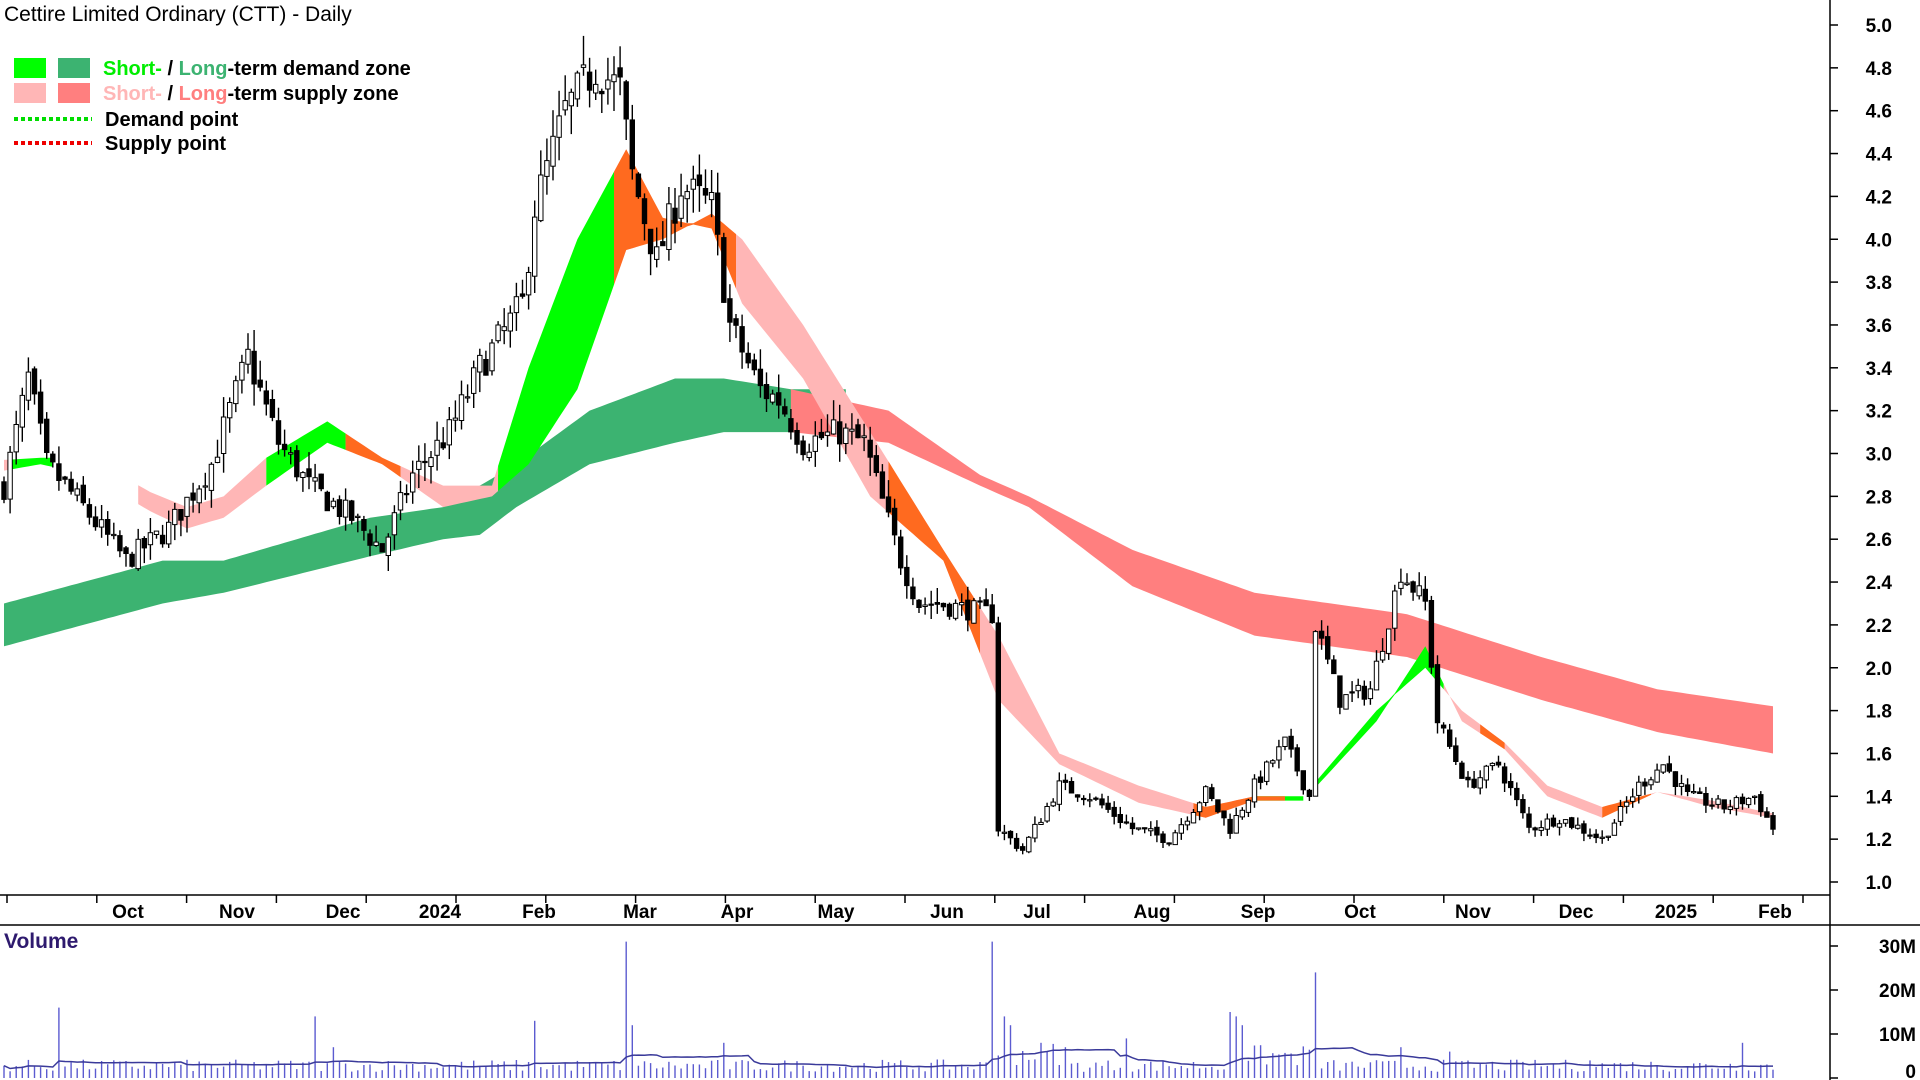  What do you see at coordinates (1473, 912) in the screenshot?
I see `month-label: Nov` at bounding box center [1473, 912].